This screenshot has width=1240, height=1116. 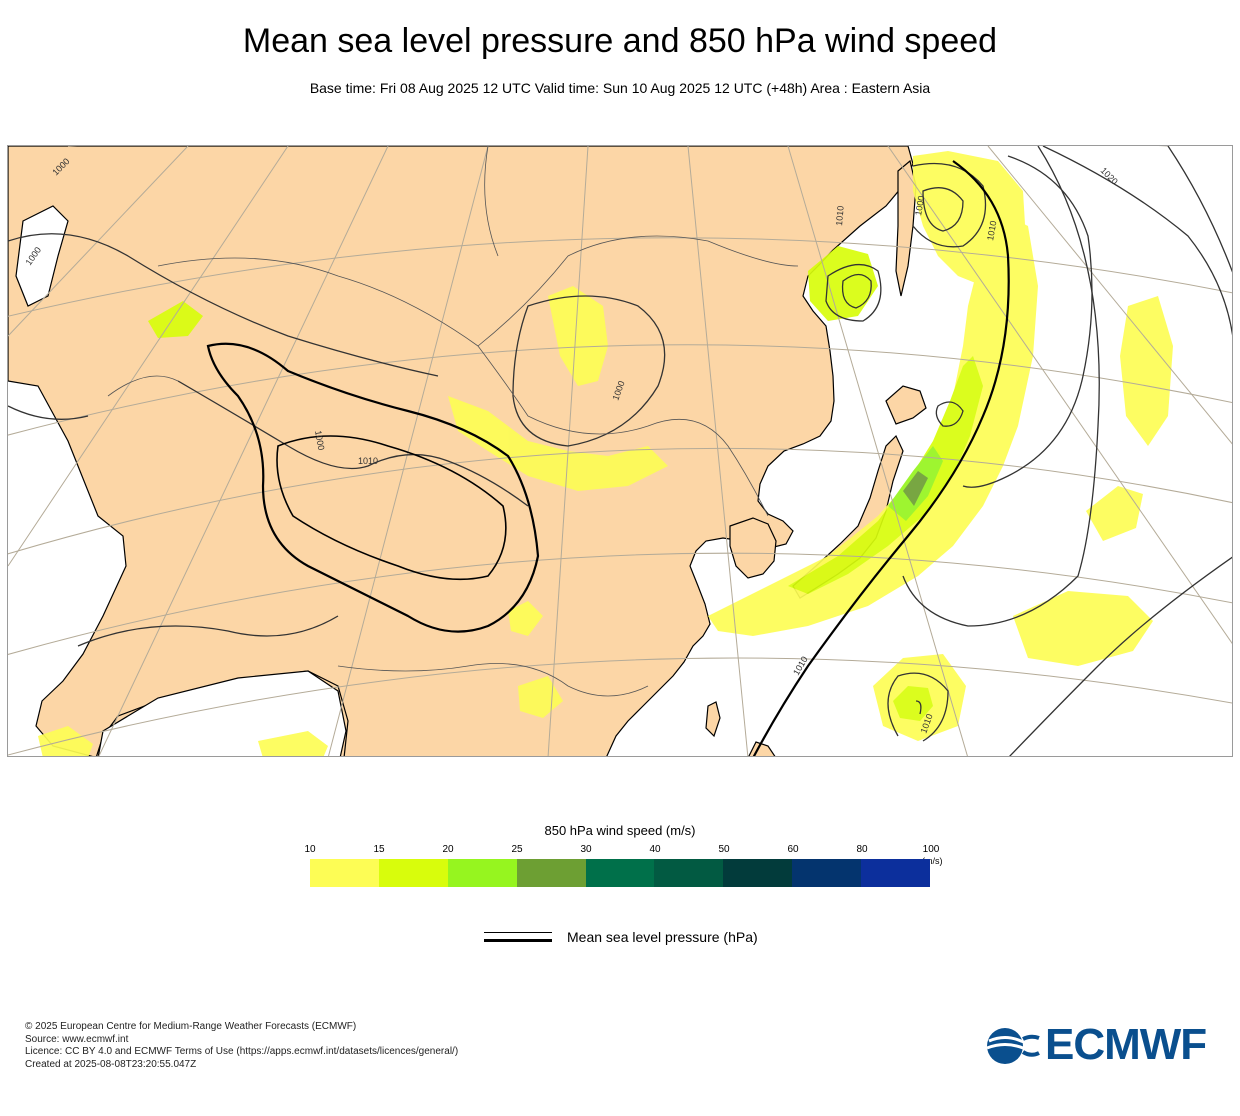 I want to click on wind-area-indochina, so click(x=293, y=743).